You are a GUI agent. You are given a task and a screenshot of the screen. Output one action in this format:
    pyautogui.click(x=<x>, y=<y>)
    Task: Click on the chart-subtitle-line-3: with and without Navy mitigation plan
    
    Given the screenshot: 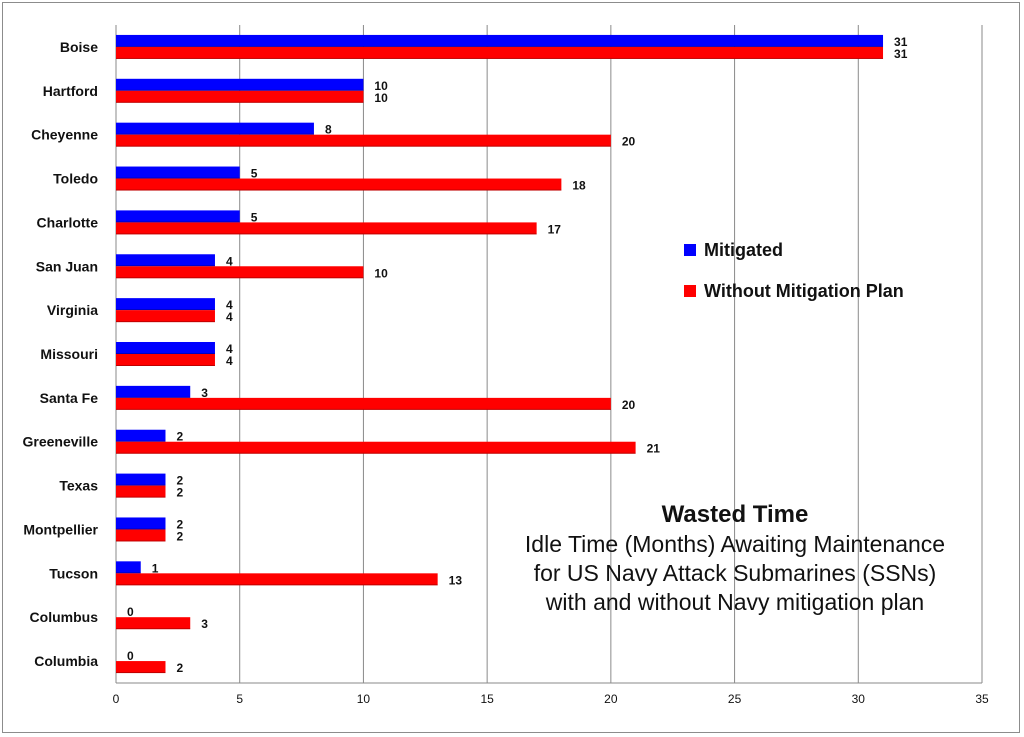 What is the action you would take?
    pyautogui.click(x=735, y=602)
    